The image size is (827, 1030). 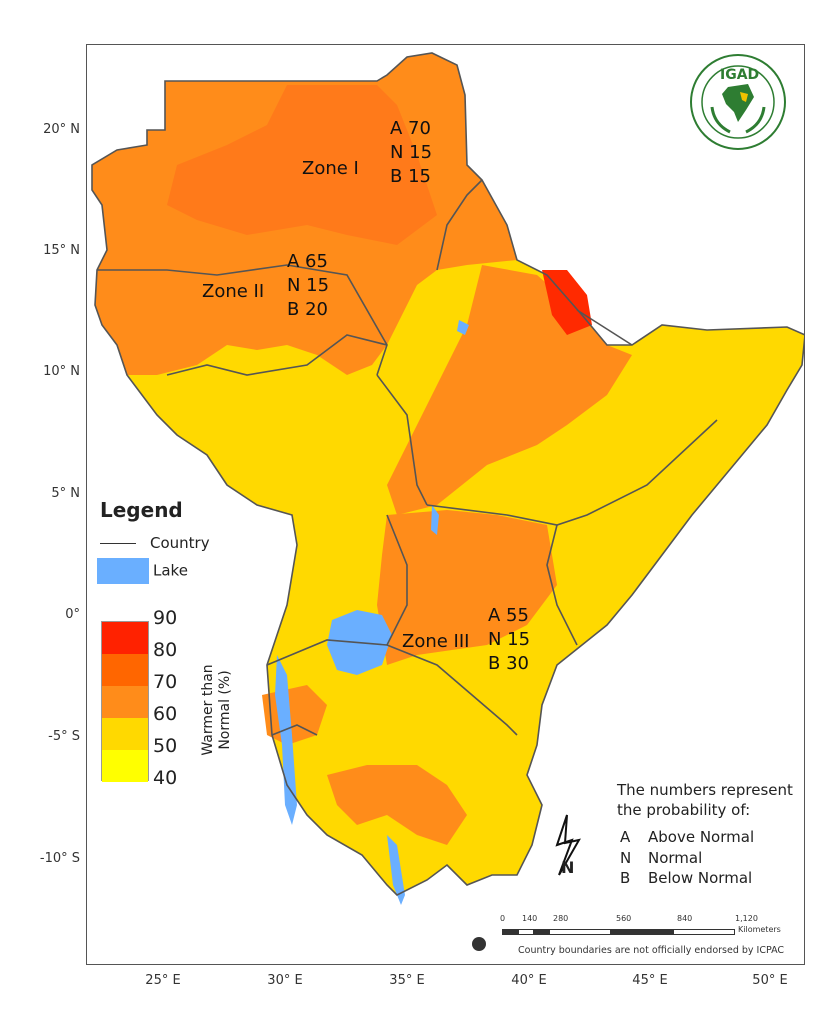 I want to click on lat-label-5n: 5° N, so click(x=65, y=493).